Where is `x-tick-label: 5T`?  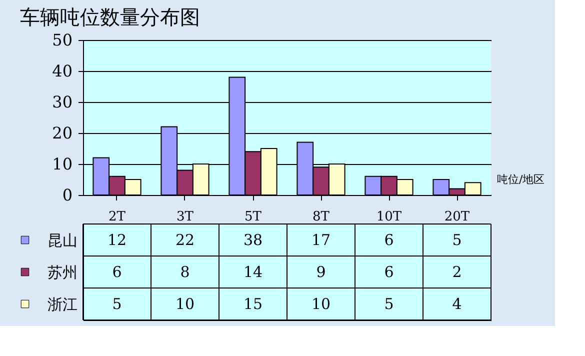
x-tick-label: 5T is located at coordinates (253, 217).